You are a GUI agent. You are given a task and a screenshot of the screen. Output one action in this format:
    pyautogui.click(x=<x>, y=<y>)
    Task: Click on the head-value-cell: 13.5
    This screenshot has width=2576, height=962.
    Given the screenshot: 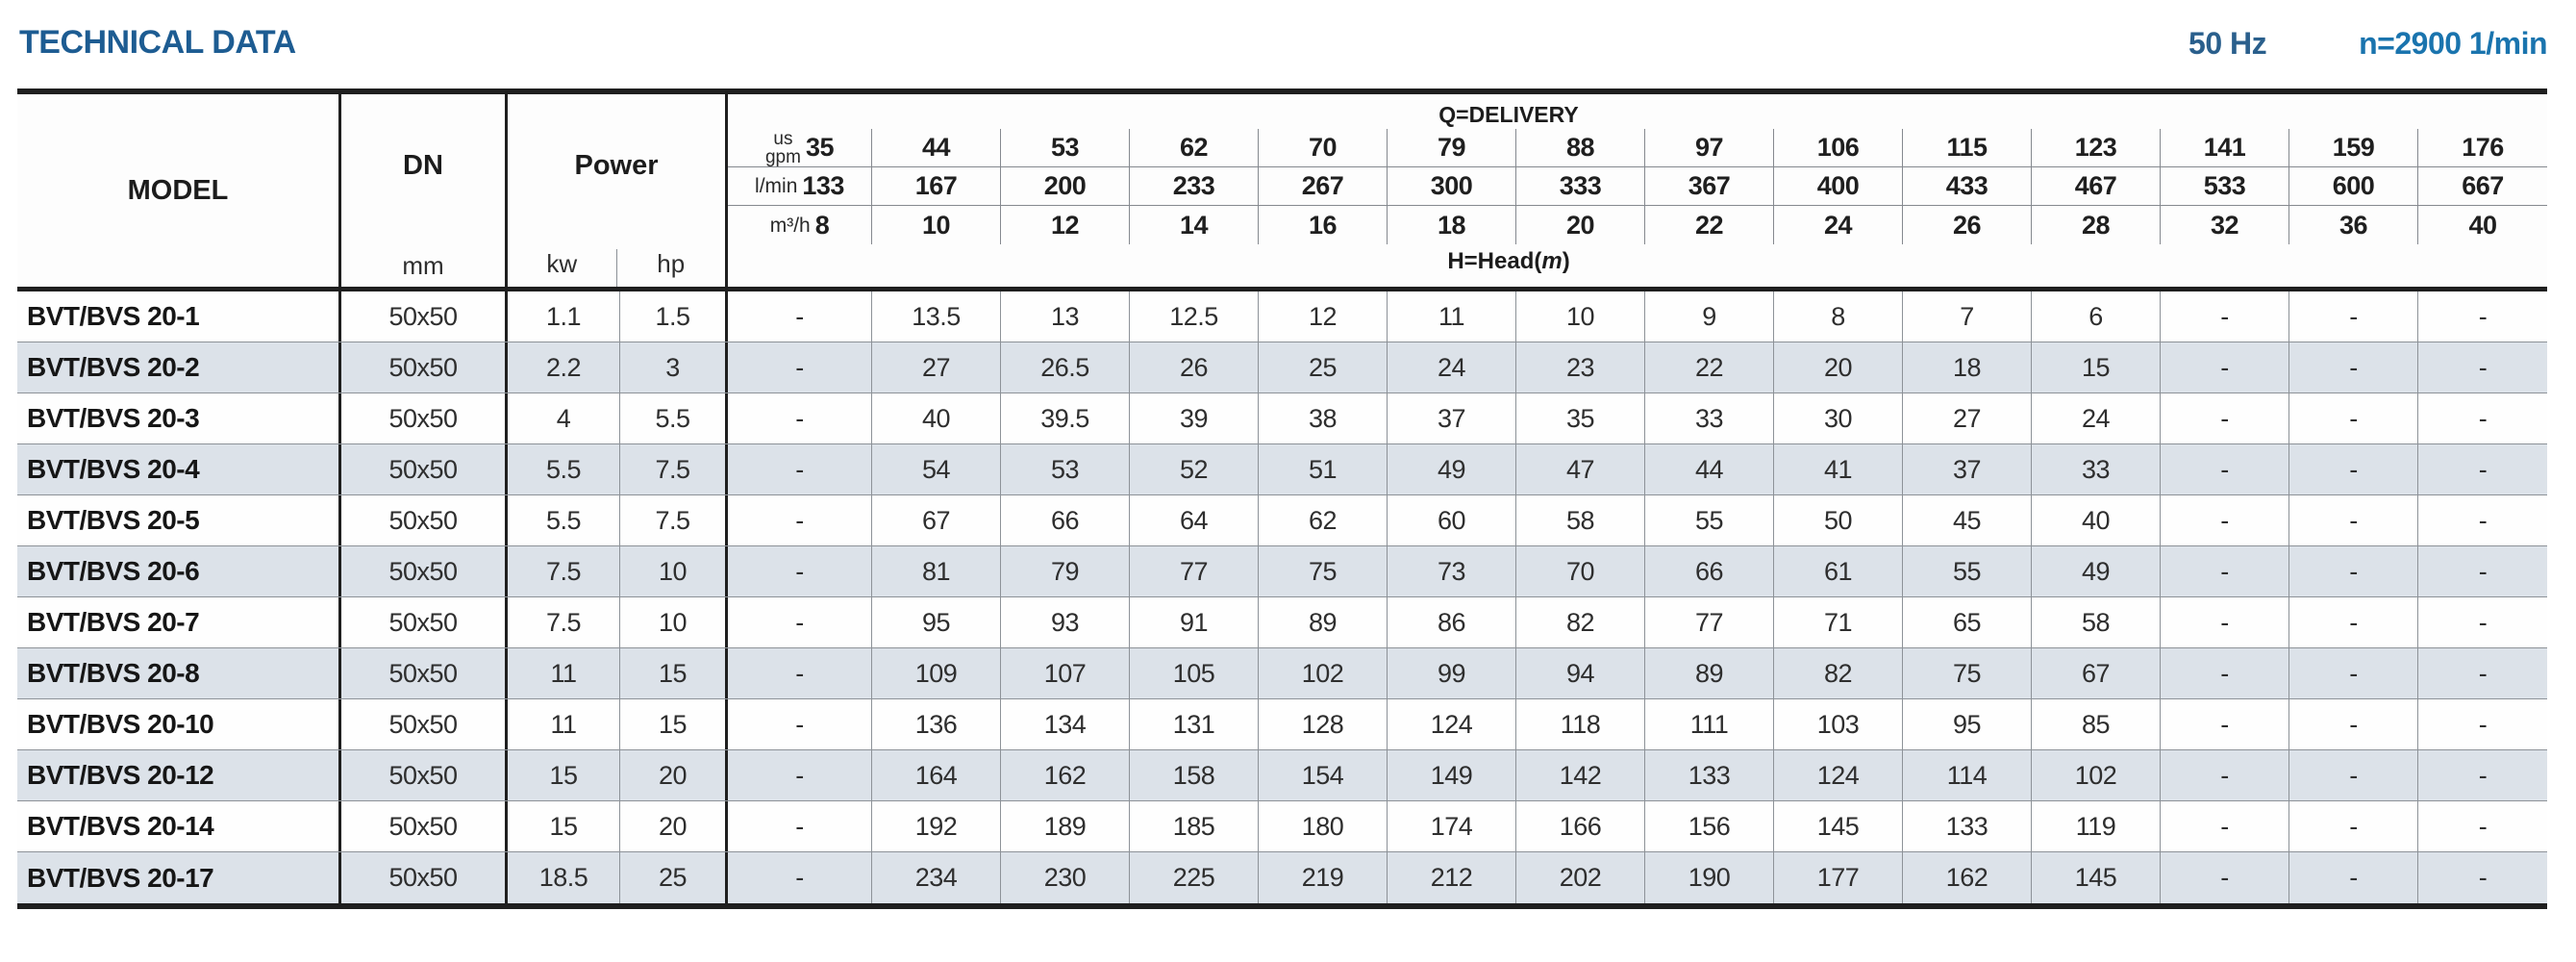 What is the action you would take?
    pyautogui.click(x=936, y=316)
    